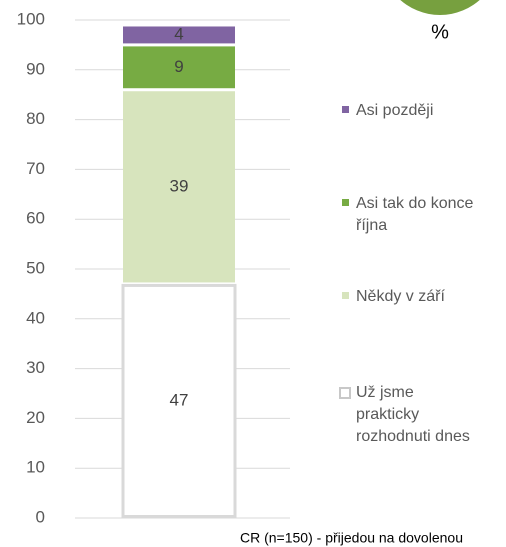 The width and height of the screenshot is (506, 547). Describe the element at coordinates (351, 538) in the screenshot. I see `note: CR (n=150) - přijedou na dovolenou` at that location.